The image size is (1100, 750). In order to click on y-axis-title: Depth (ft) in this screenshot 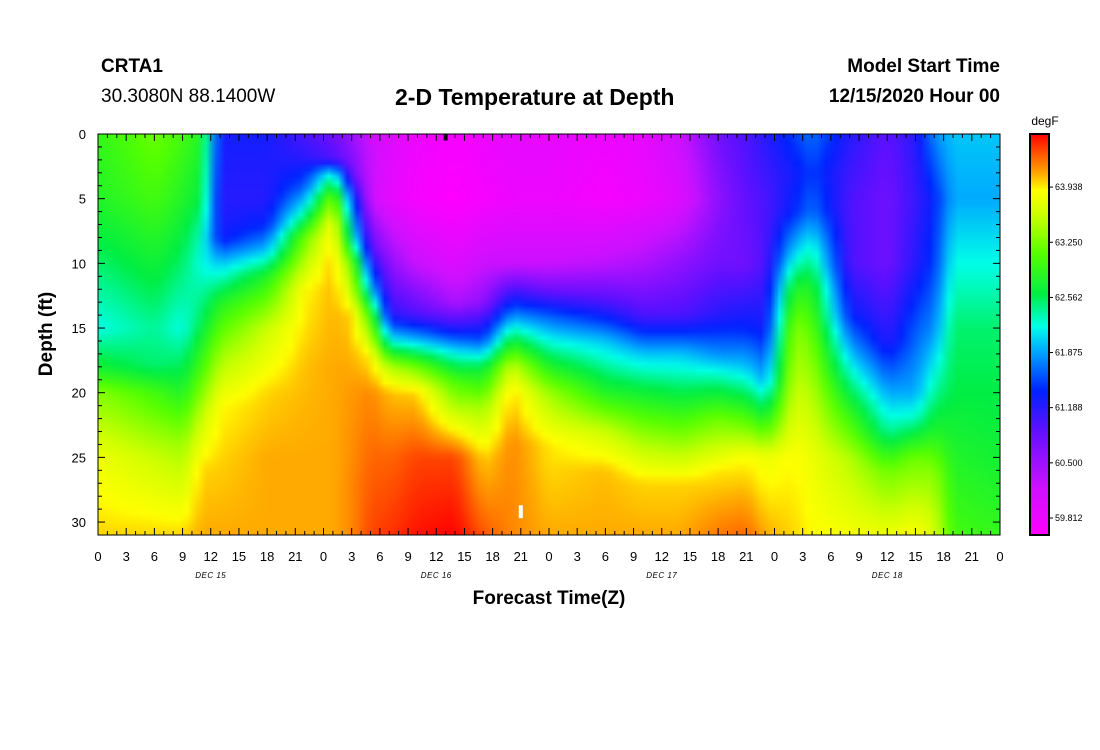, I will do `click(46, 334)`.